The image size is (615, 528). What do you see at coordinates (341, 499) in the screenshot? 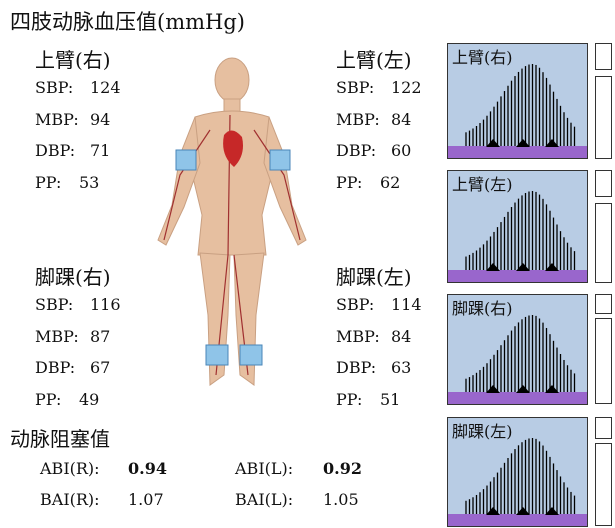
I see `index-value: 1.05` at bounding box center [341, 499].